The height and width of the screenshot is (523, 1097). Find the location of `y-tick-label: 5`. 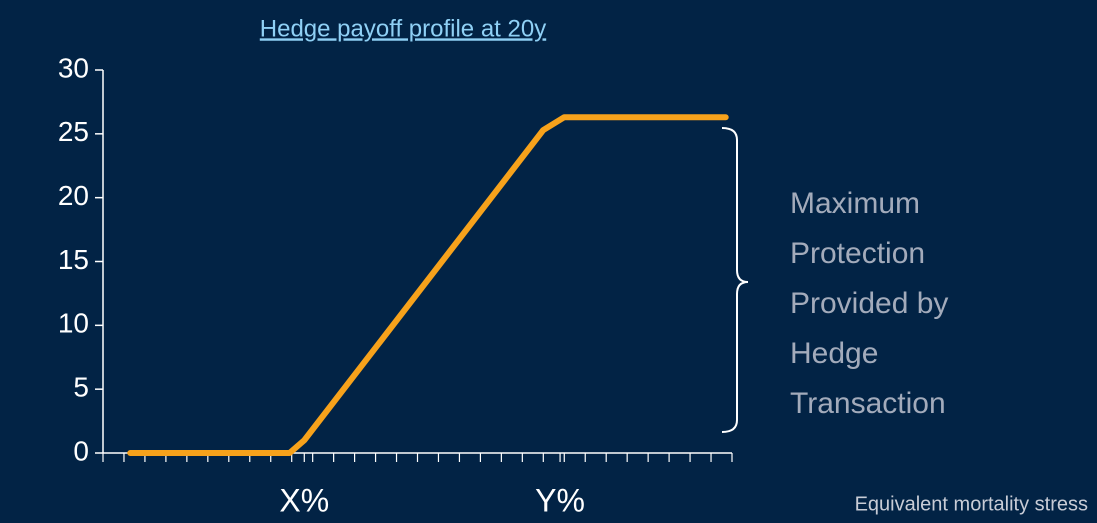

y-tick-label: 5 is located at coordinates (81, 387).